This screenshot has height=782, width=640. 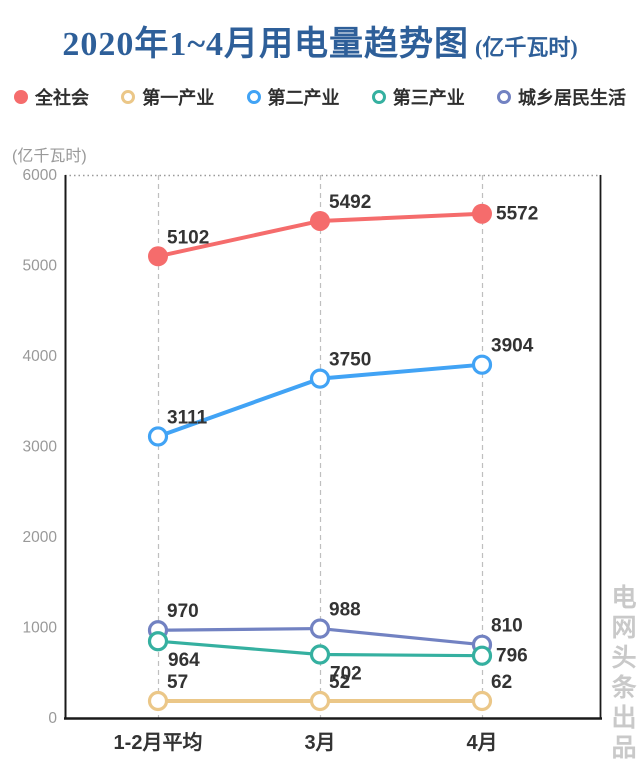 What do you see at coordinates (501, 682) in the screenshot?
I see `data-label: 62` at bounding box center [501, 682].